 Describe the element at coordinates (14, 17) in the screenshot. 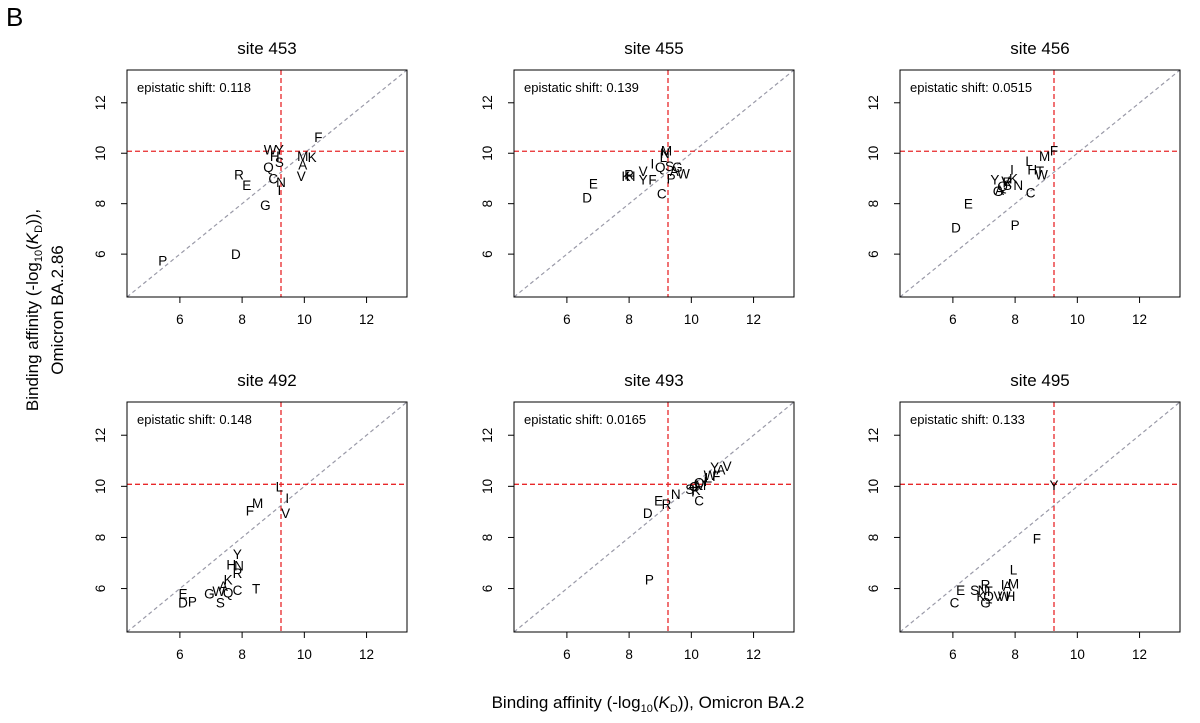

I see `panel-letter: B` at that location.